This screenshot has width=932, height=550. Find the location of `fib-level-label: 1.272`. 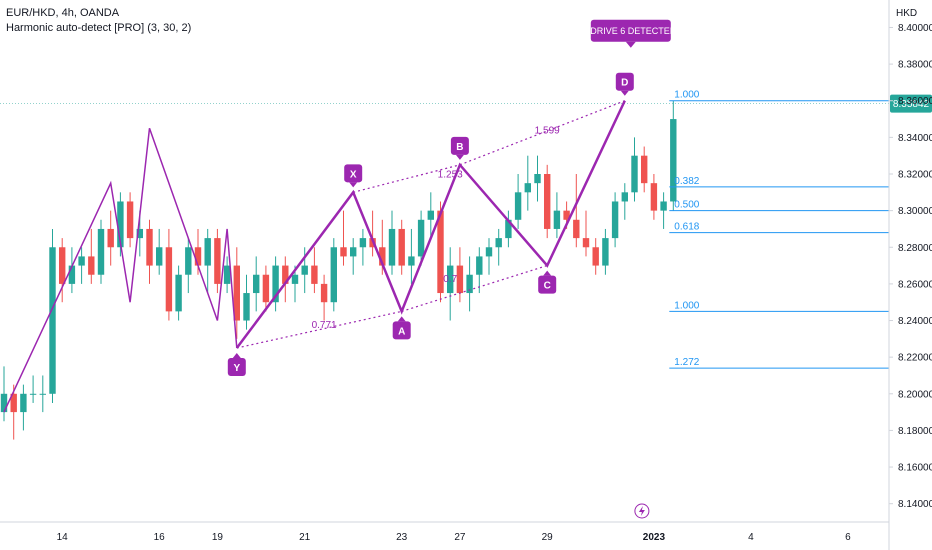

fib-level-label: 1.272 is located at coordinates (686, 362).